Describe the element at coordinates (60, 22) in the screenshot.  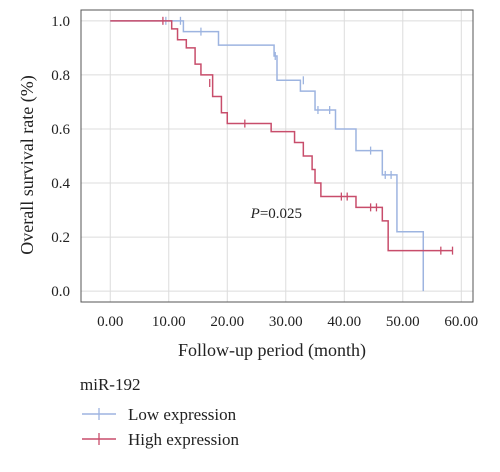
I see `y-tick-label: 1.0` at that location.